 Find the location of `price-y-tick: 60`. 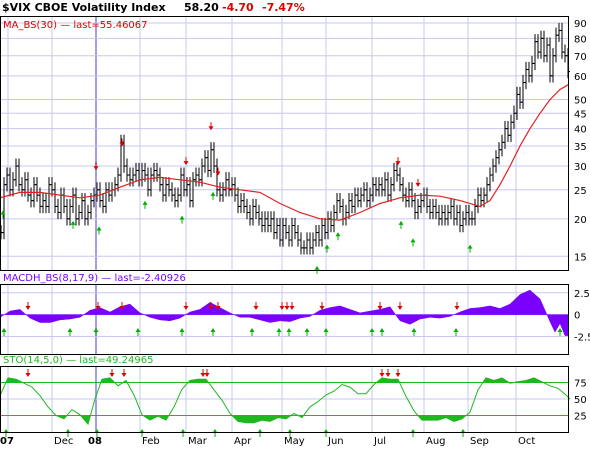

price-y-tick: 60 is located at coordinates (580, 77).